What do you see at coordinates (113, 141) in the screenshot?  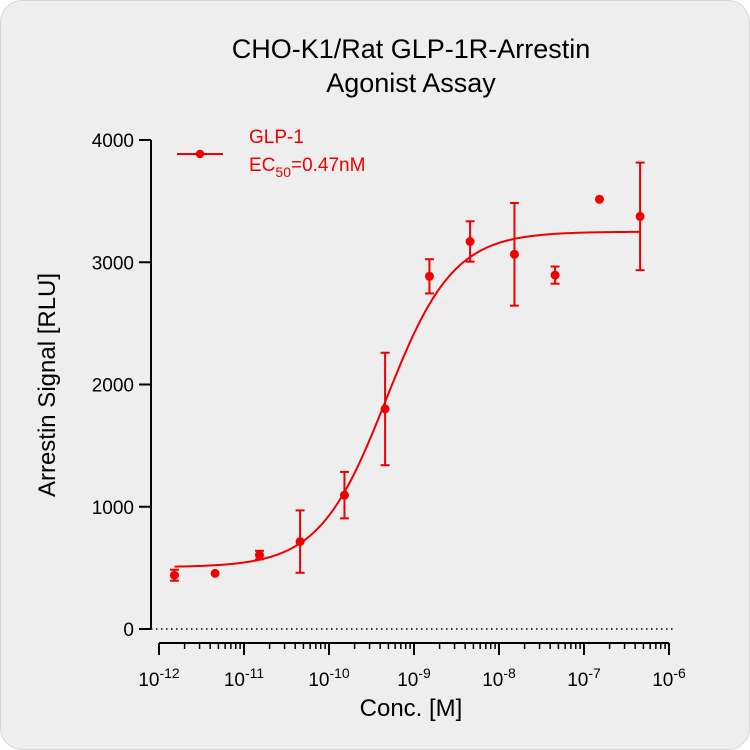 I see `y-tick-label: 4000` at bounding box center [113, 141].